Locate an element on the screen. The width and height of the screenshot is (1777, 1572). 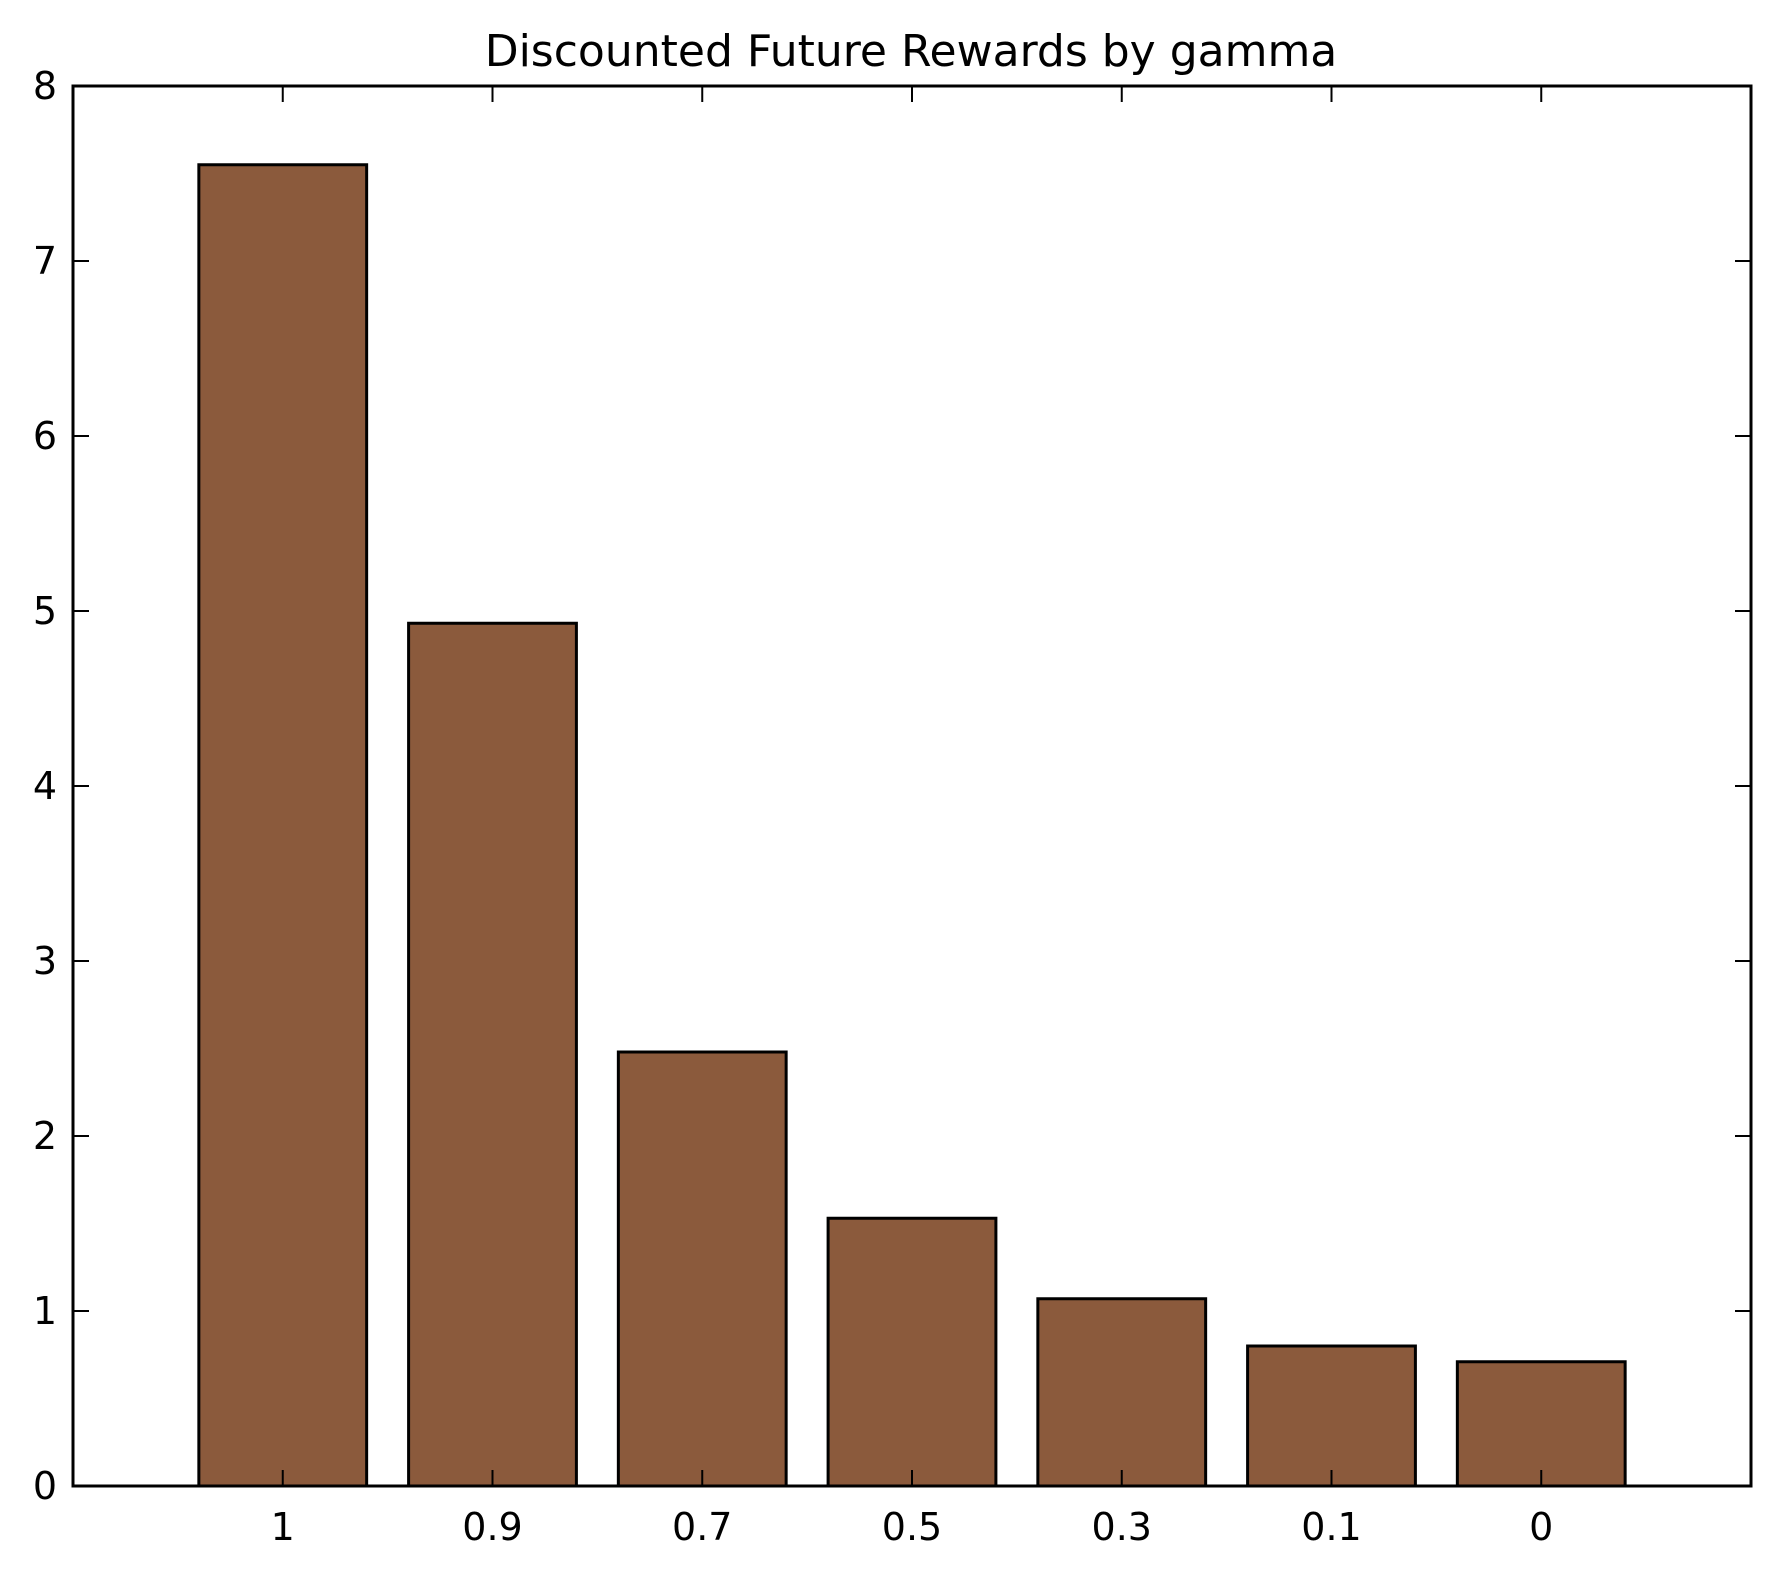
y-tick-label: 8 is located at coordinates (45, 86).